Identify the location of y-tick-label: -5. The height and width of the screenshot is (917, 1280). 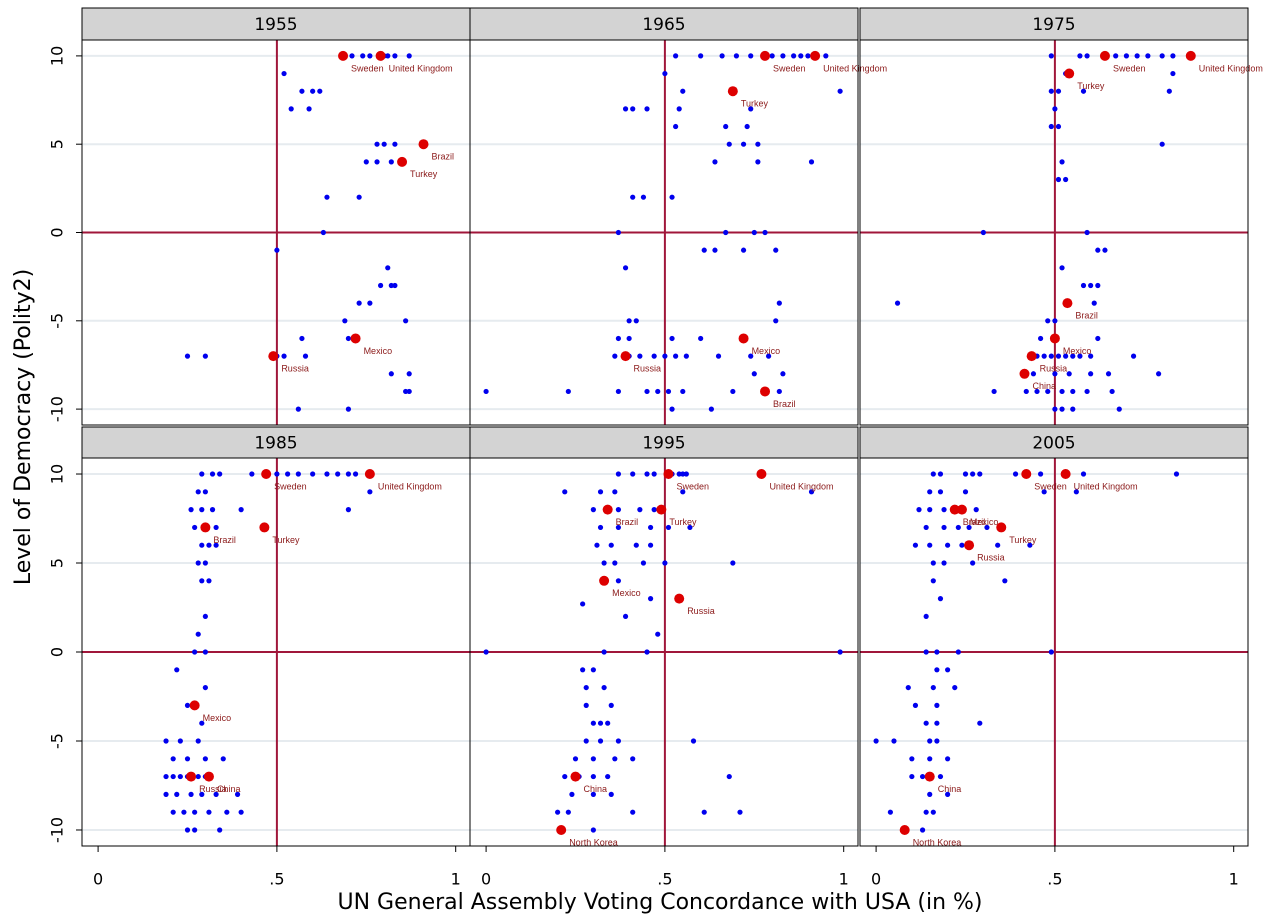
(57, 741).